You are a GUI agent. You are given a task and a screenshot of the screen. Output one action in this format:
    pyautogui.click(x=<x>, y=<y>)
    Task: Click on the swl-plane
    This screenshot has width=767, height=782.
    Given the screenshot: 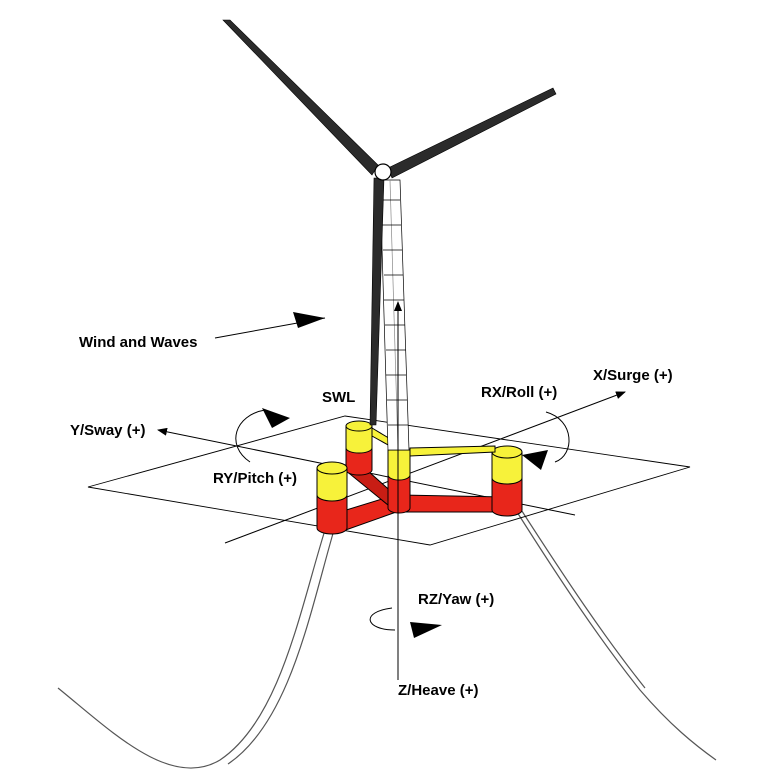 What is the action you would take?
    pyautogui.click(x=389, y=480)
    